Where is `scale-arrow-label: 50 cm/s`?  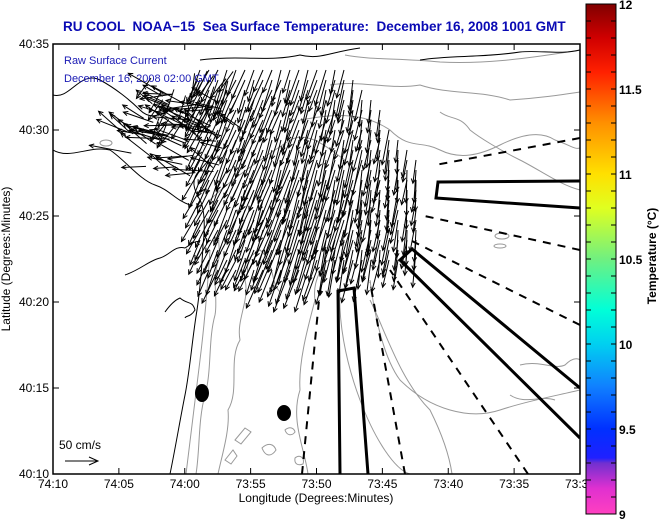 scale-arrow-label: 50 cm/s is located at coordinates (80, 445).